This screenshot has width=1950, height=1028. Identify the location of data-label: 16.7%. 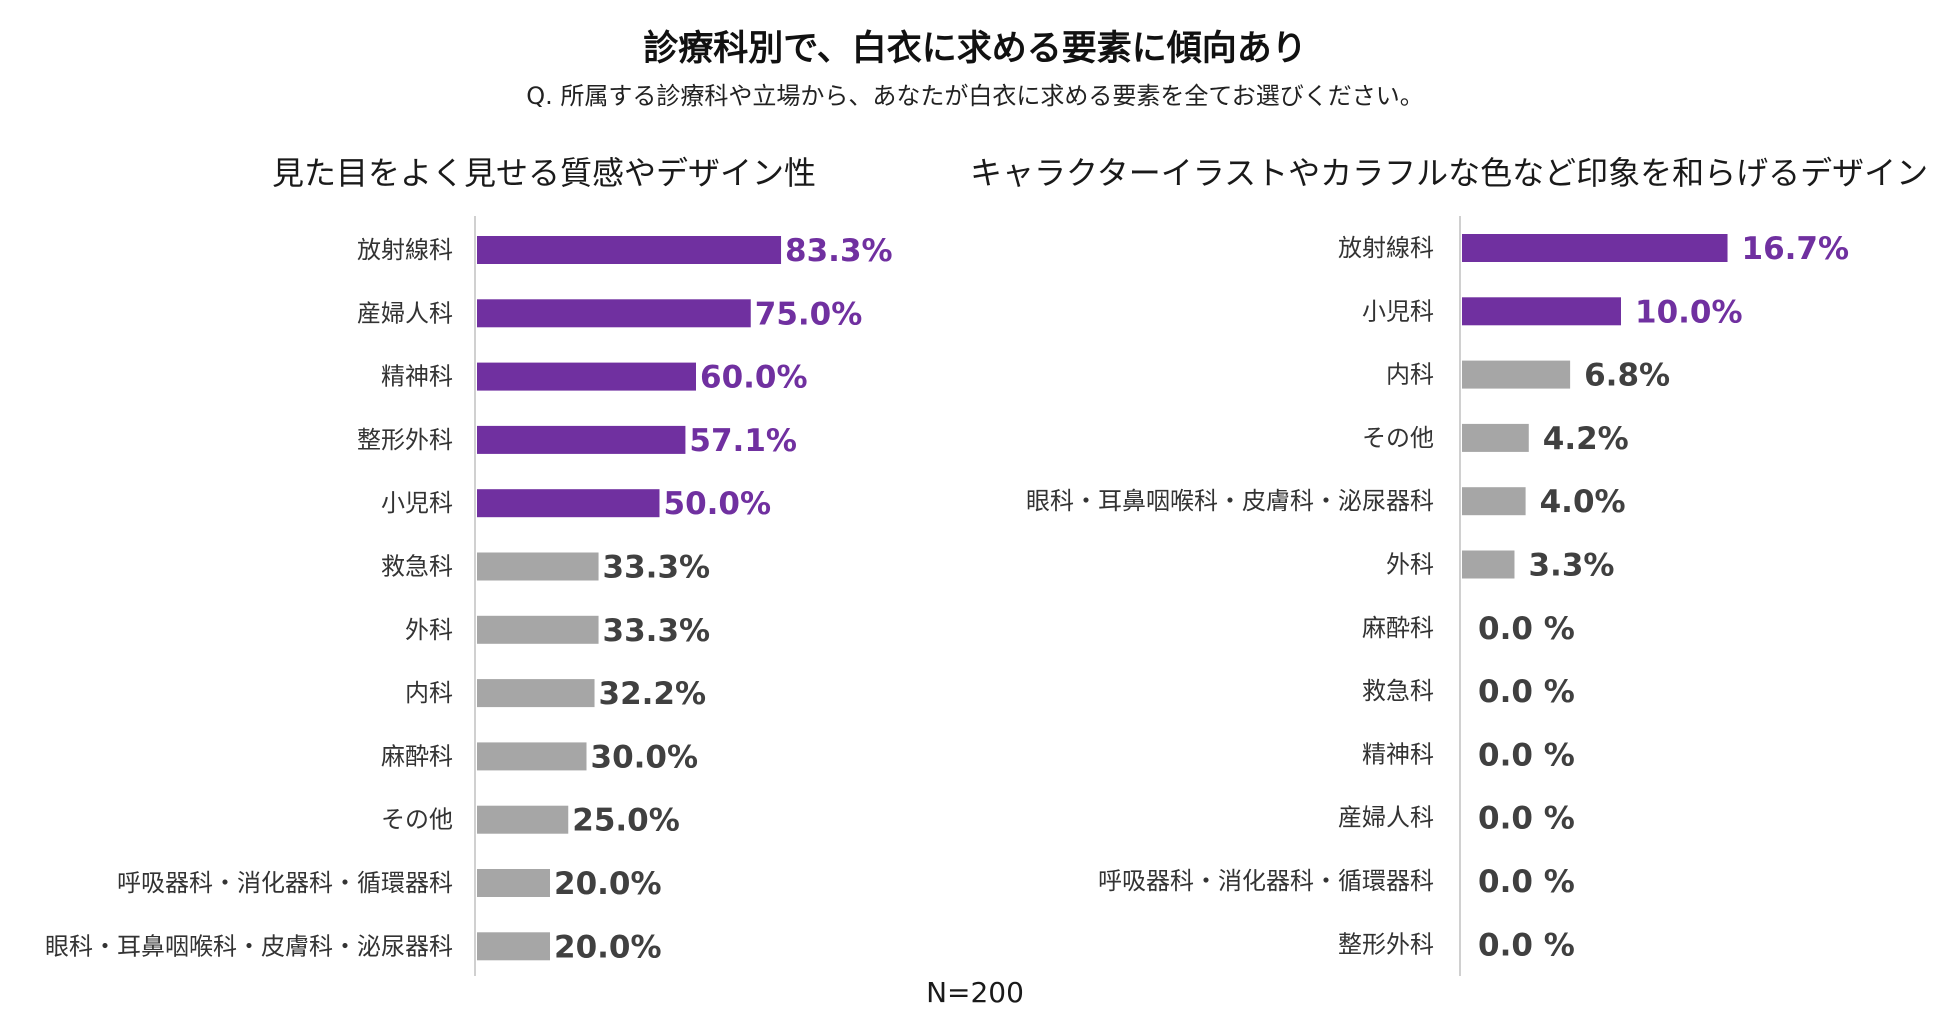
(1796, 249).